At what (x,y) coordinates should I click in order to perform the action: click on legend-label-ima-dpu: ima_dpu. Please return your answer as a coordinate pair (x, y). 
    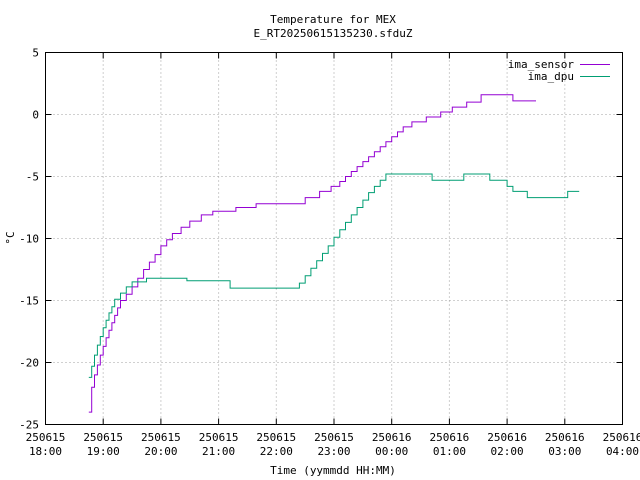
    Looking at the image, I should click on (551, 76).